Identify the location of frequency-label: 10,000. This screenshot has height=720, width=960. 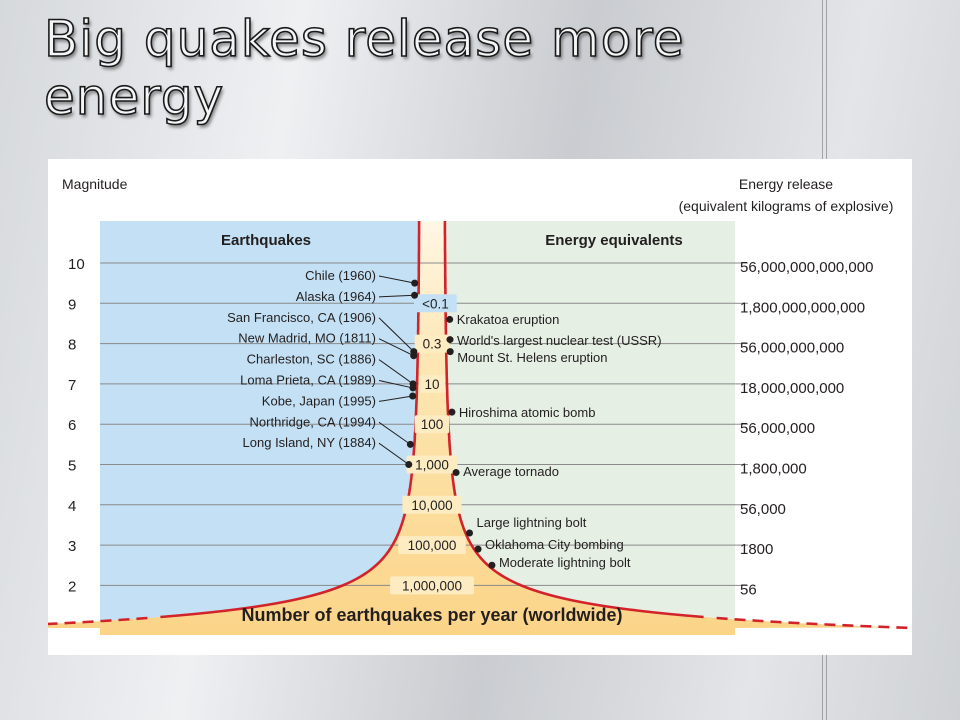
(431, 505).